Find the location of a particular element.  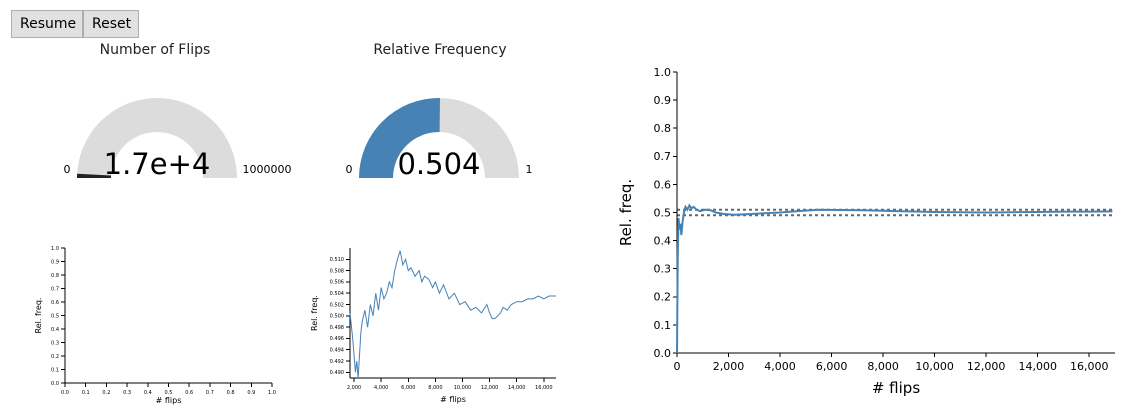

gauge-track is located at coordinates (157, 138).